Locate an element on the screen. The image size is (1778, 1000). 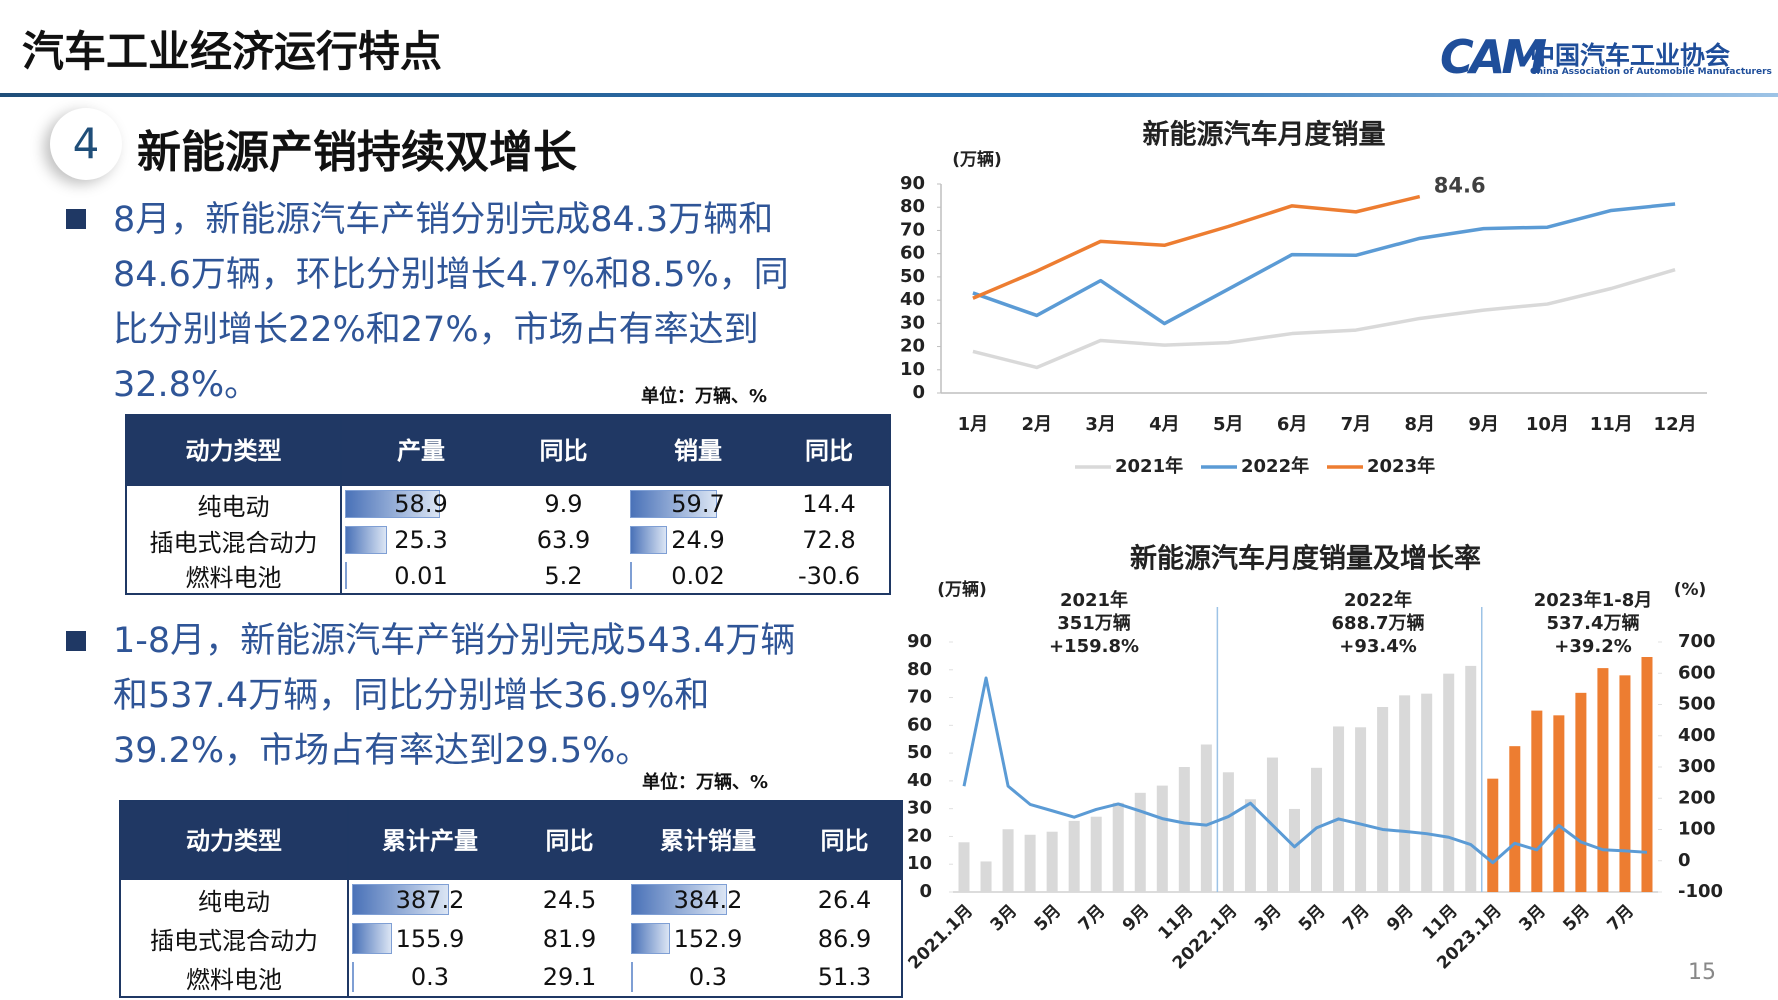
table-cell: 5.2 is located at coordinates (563, 576).